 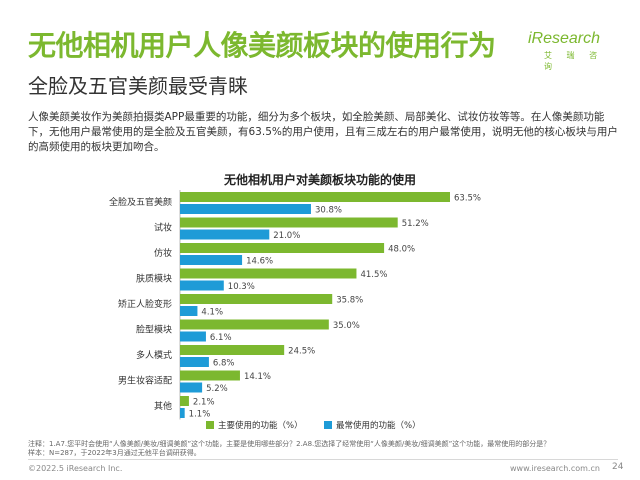 I want to click on data-label: 63.5%, so click(x=467, y=199).